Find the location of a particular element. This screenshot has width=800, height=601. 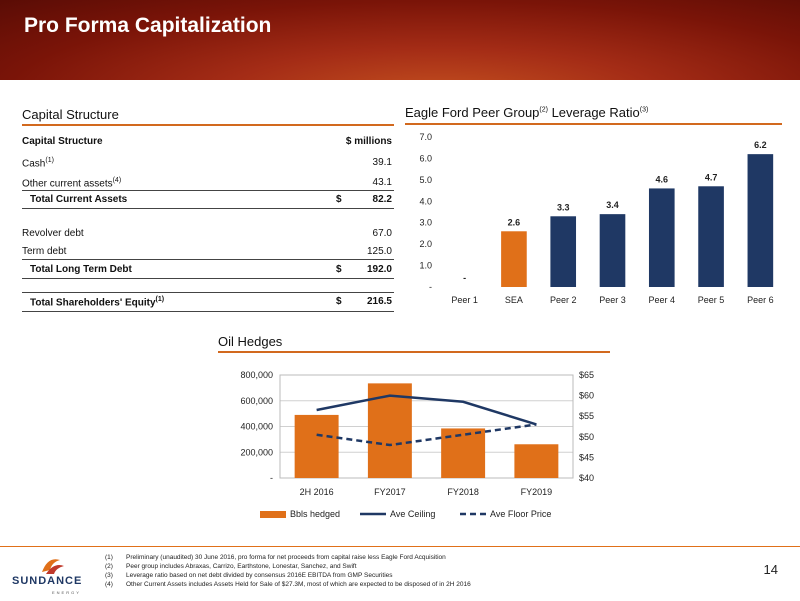

y-right-tick-label: $50 is located at coordinates (586, 437).